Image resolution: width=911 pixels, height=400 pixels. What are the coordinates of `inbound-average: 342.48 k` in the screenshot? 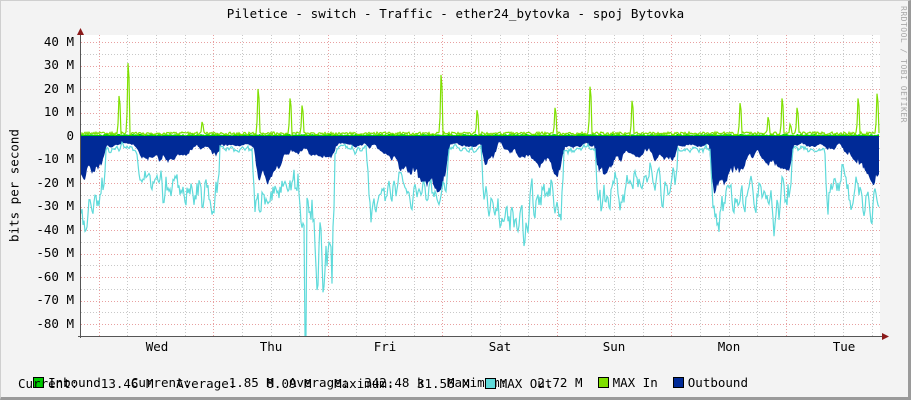 It's located at (394, 382).